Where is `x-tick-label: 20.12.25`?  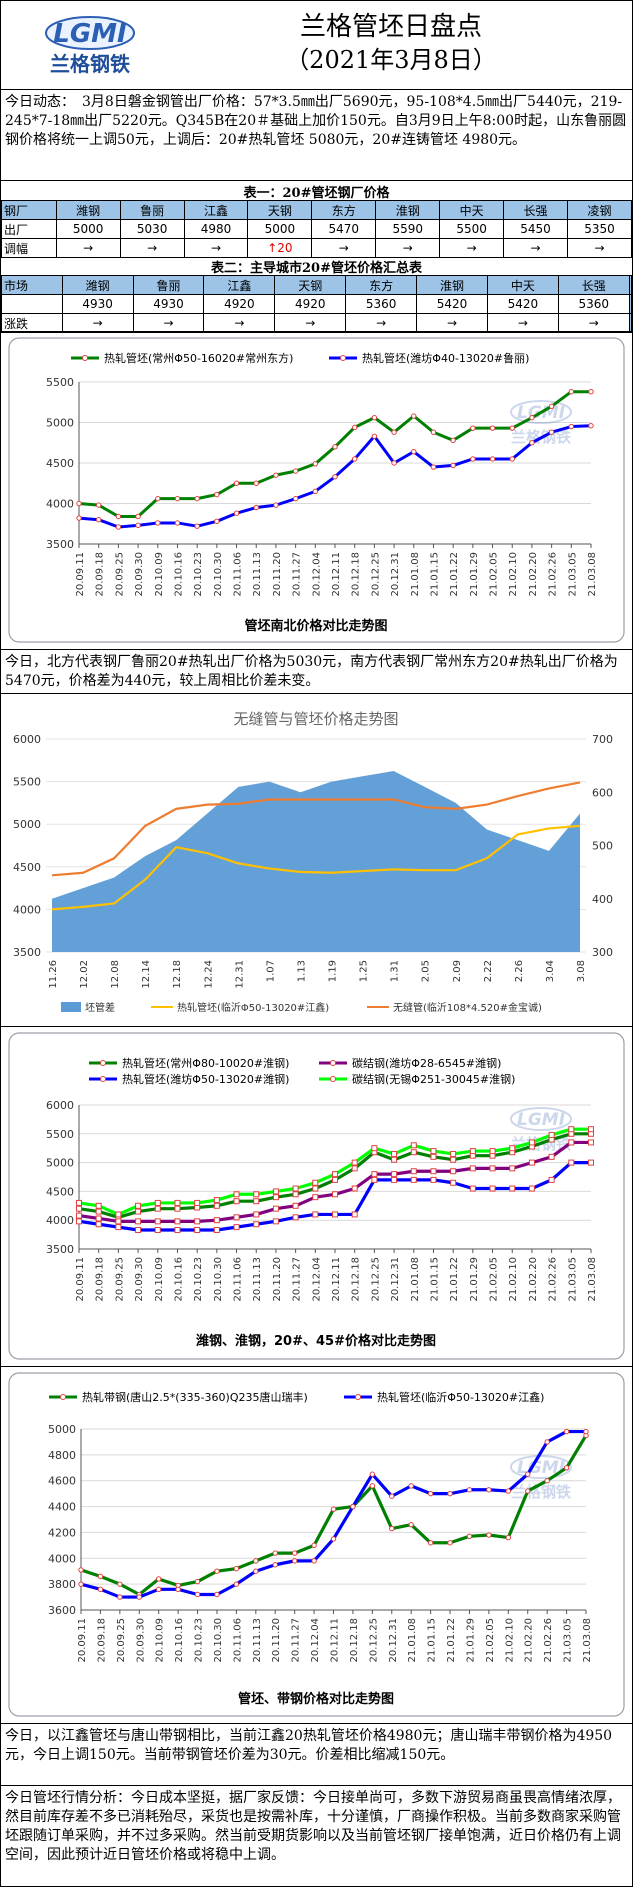 x-tick-label: 20.12.25 is located at coordinates (373, 1640).